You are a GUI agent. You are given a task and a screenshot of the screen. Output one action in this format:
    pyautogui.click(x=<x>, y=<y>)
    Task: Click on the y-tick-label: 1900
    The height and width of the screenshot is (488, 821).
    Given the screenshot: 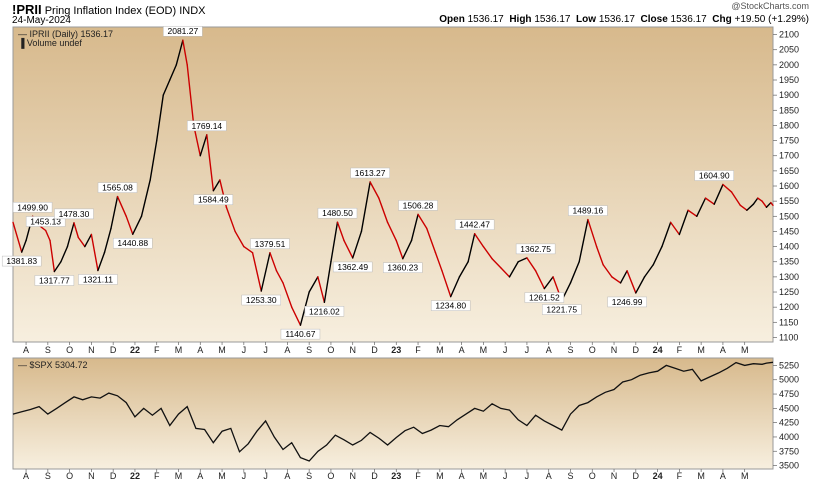 What is the action you would take?
    pyautogui.click(x=789, y=95)
    